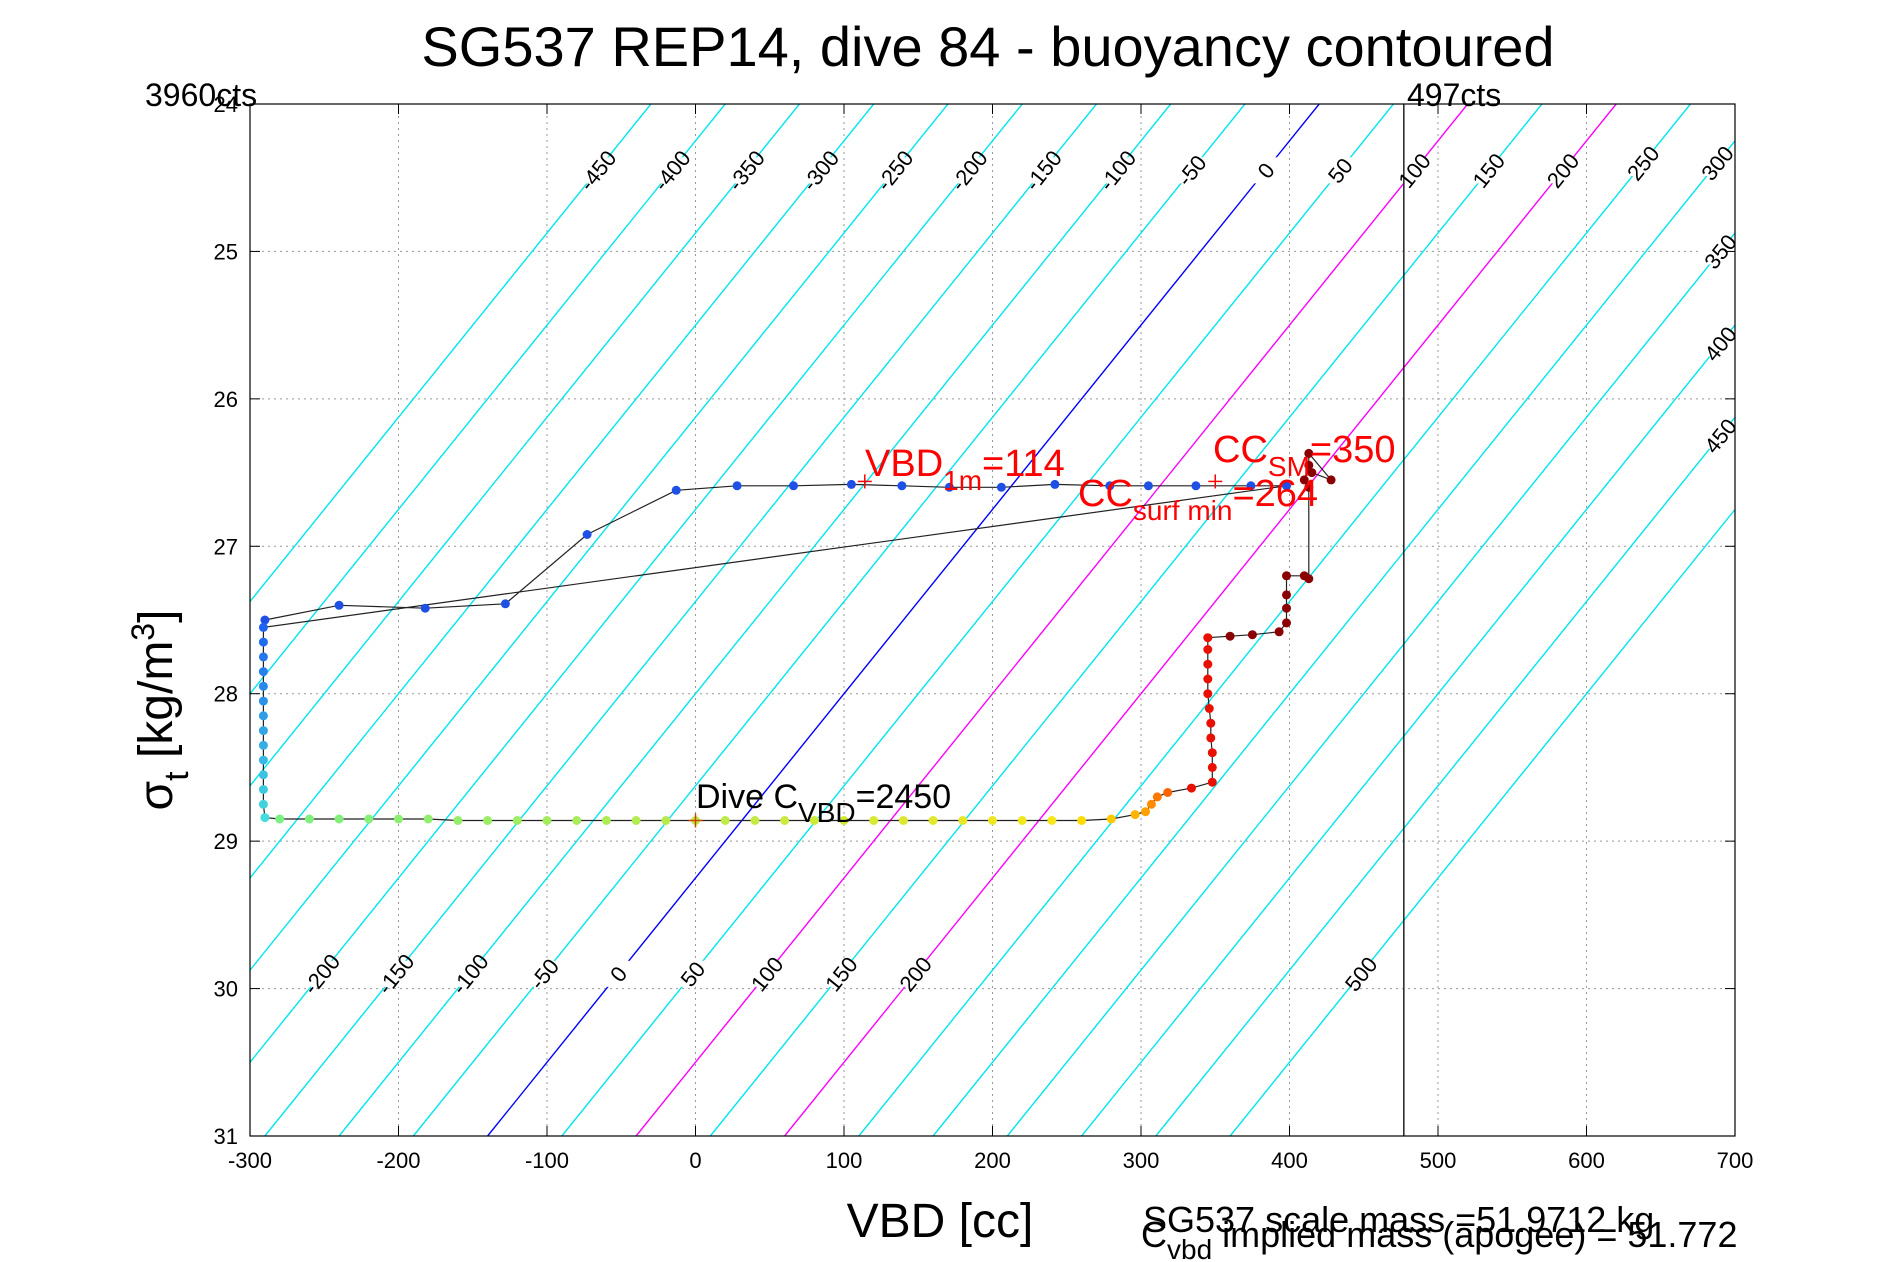 The width and height of the screenshot is (1891, 1262). I want to click on annotation-vbd1m: VBD1m=114, so click(965, 469).